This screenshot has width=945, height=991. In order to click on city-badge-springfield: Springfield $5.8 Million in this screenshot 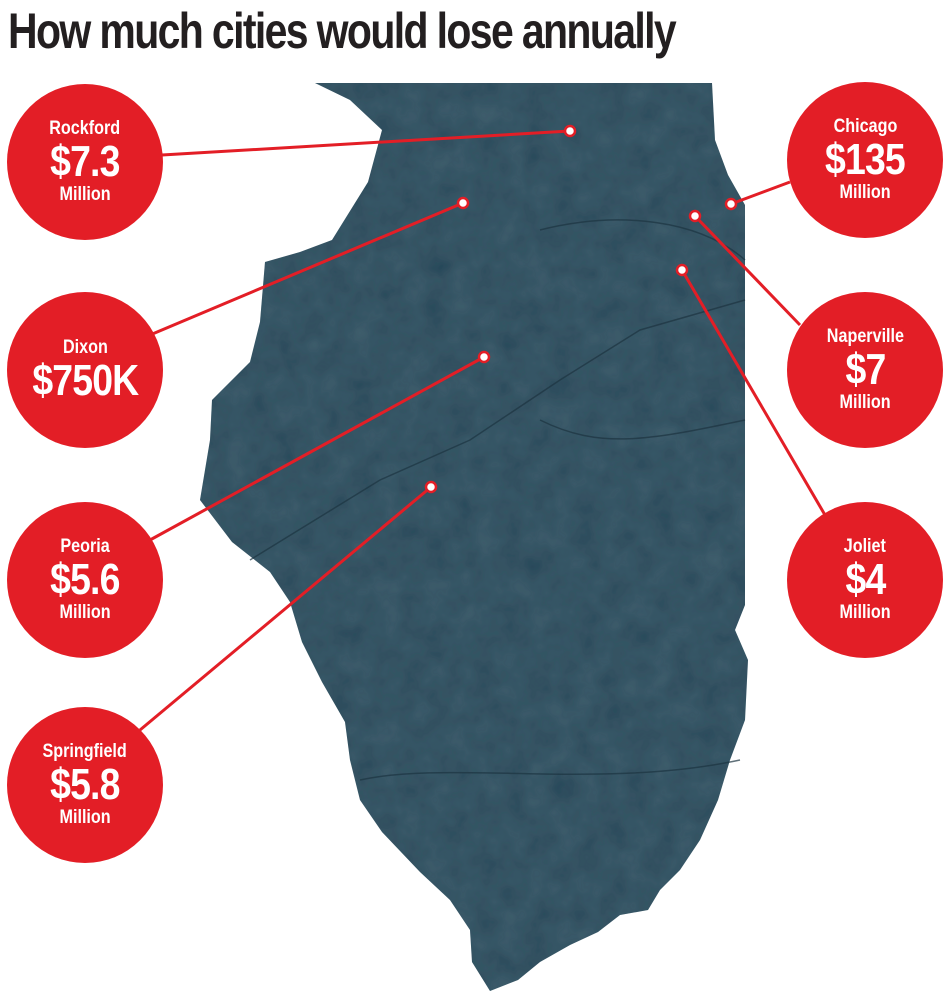, I will do `click(85, 785)`.